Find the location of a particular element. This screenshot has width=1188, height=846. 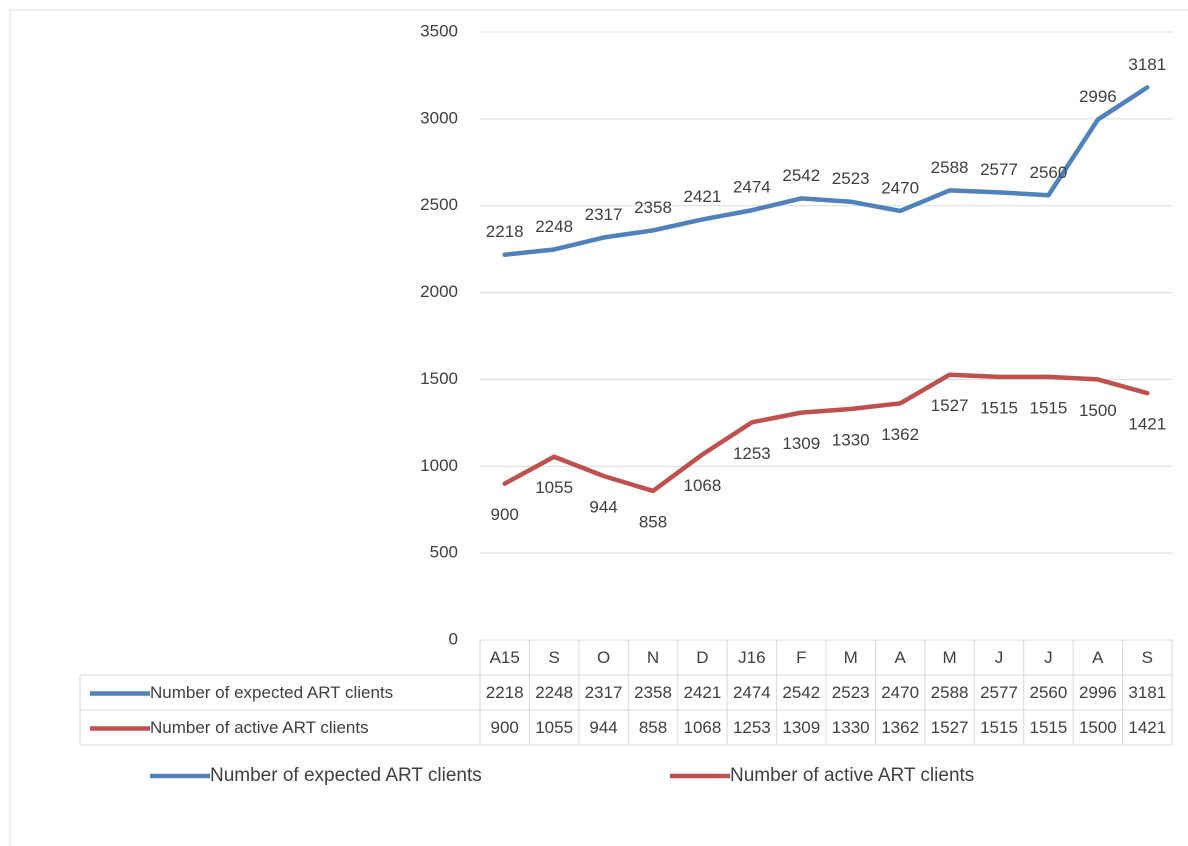

y-tick-label: 500 is located at coordinates (444, 552).